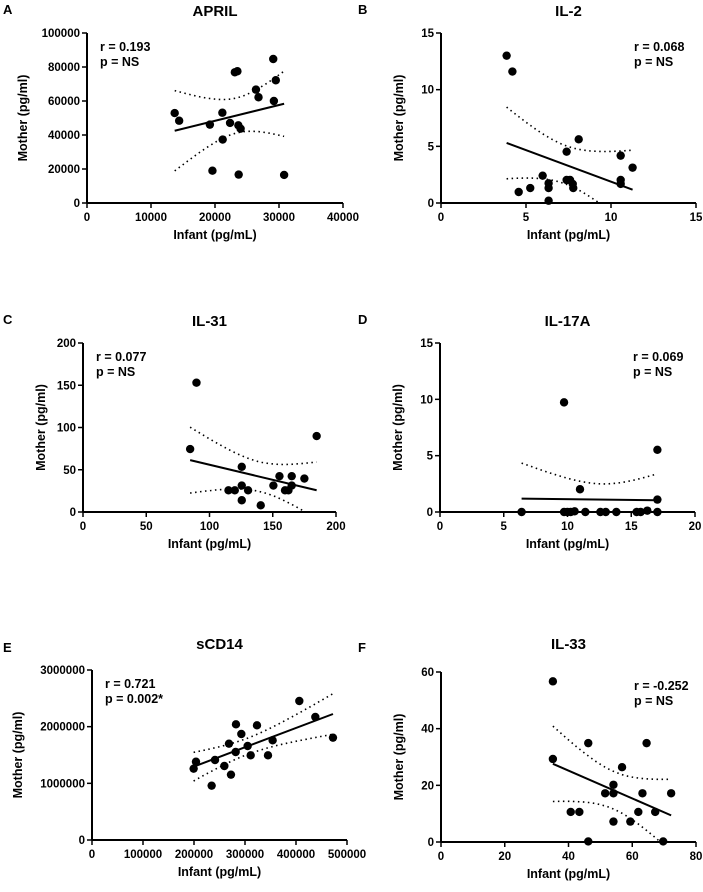 This screenshot has width=703, height=892. Describe the element at coordinates (215, 11) in the screenshot. I see `chart-title: APRIL` at that location.